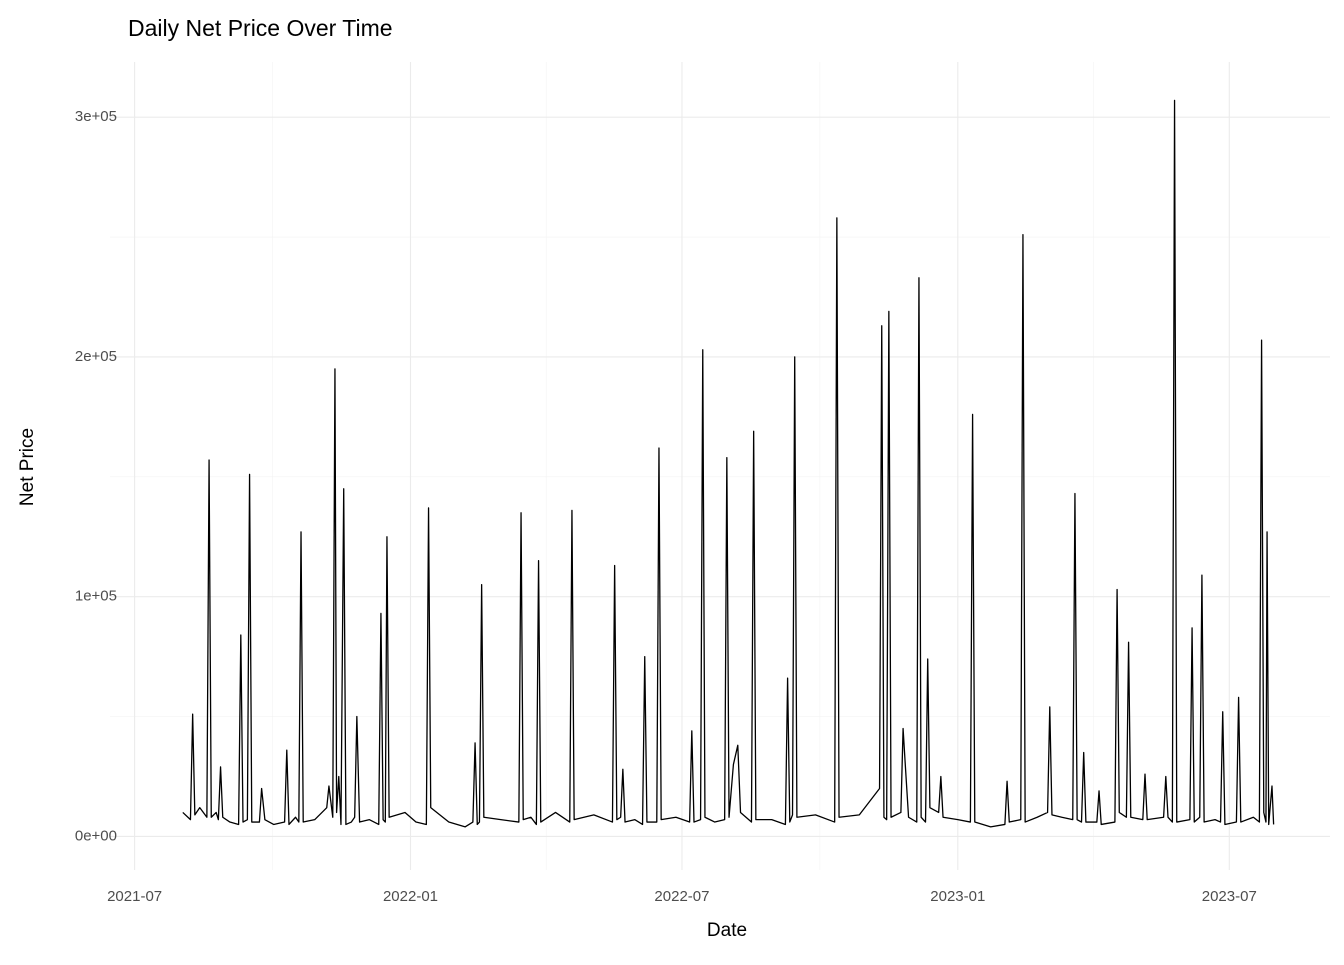 The height and width of the screenshot is (965, 1344). What do you see at coordinates (410, 896) in the screenshot?
I see `x-tick-label: 2022-01` at bounding box center [410, 896].